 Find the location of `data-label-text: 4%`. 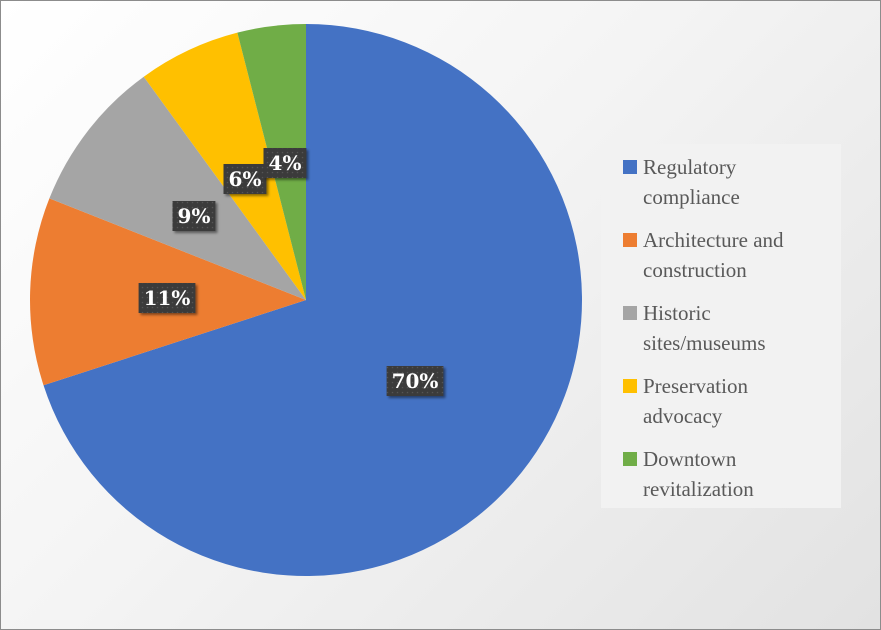

data-label-text: 4% is located at coordinates (285, 163).